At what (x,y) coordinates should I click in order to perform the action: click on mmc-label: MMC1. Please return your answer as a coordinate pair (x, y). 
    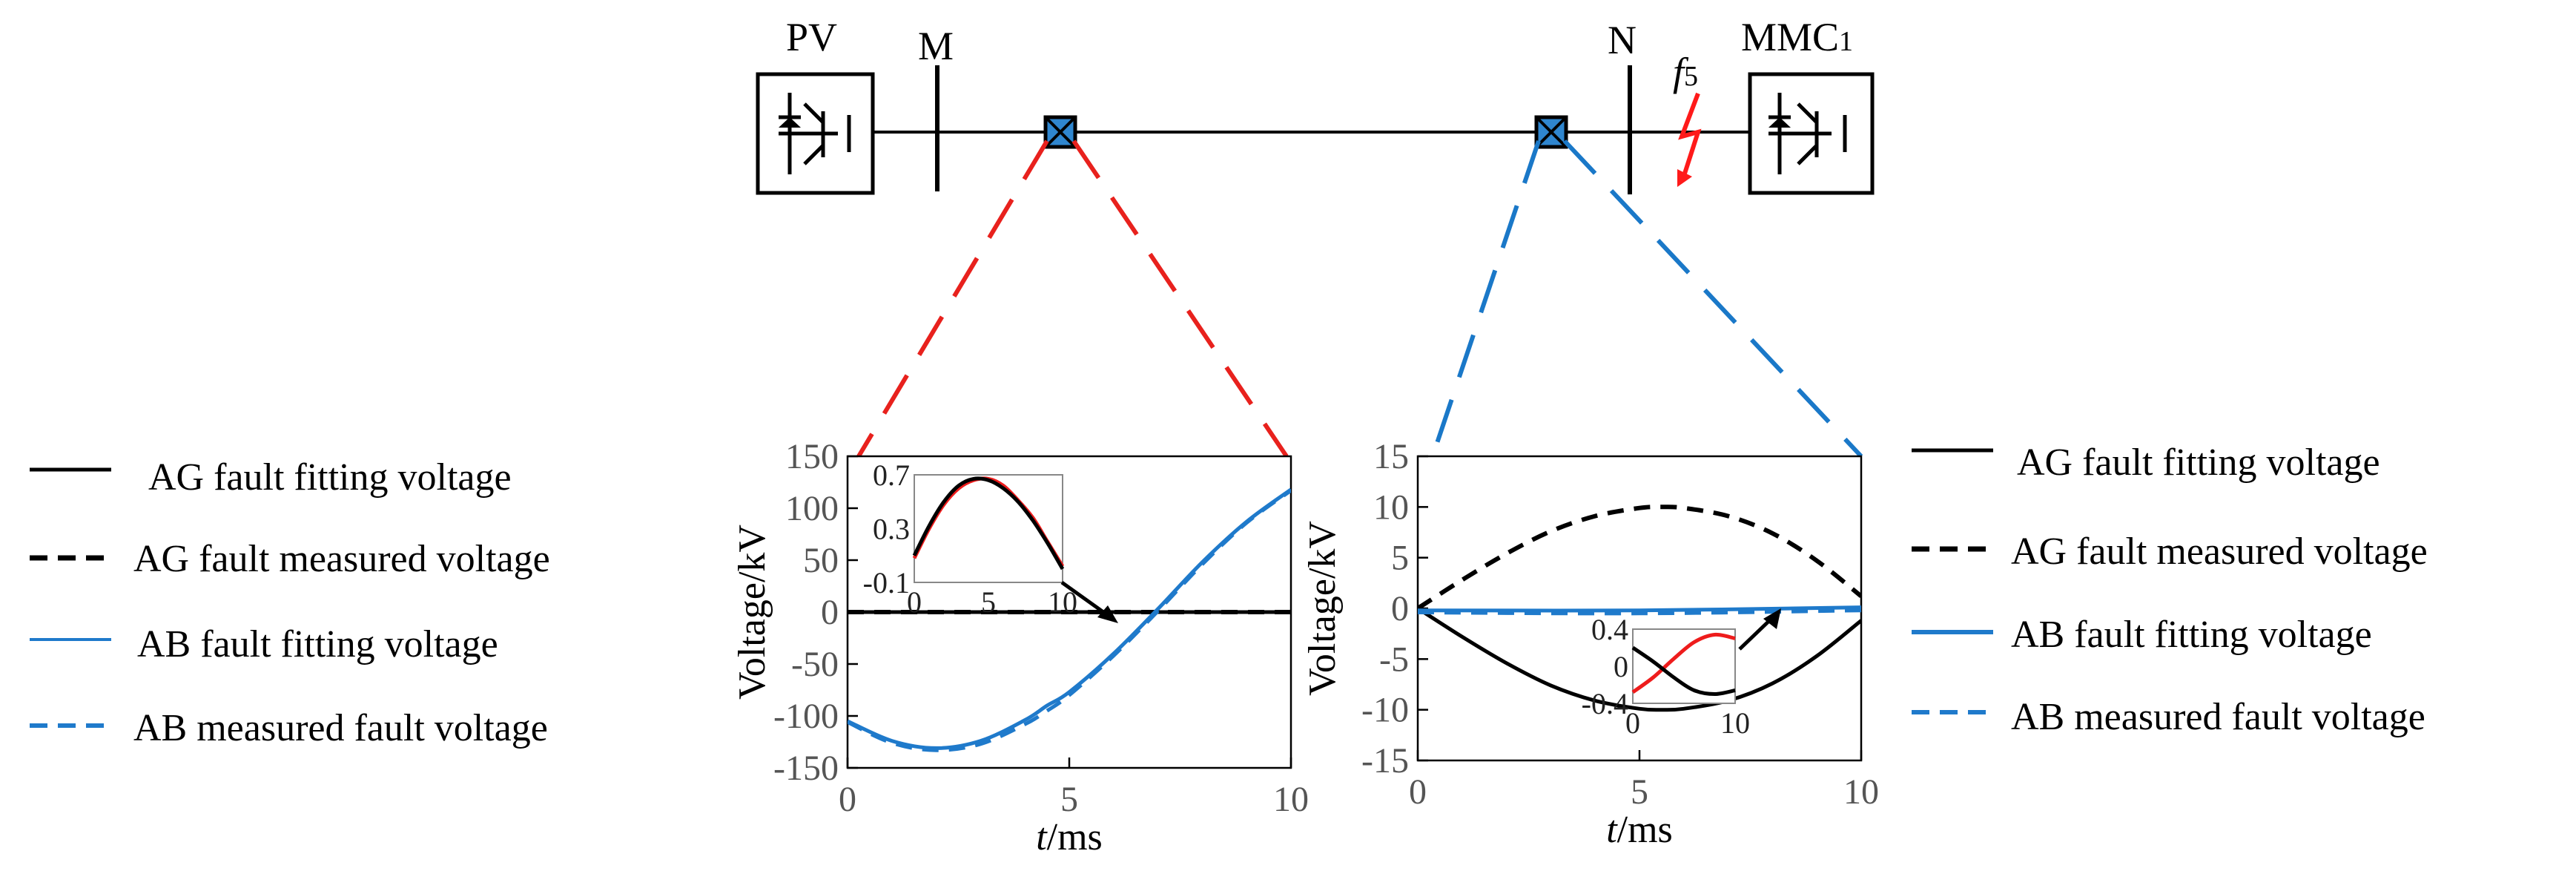
    Looking at the image, I should click on (1797, 37).